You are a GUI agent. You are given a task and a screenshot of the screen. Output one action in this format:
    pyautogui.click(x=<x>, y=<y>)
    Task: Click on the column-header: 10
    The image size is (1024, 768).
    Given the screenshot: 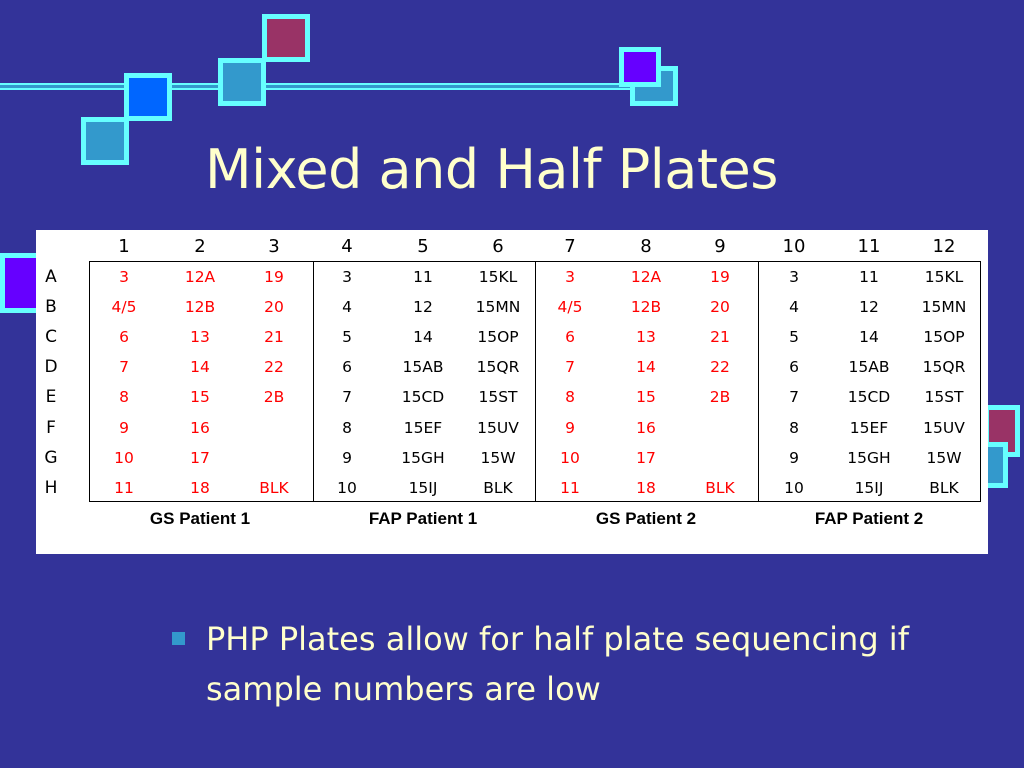 What is the action you would take?
    pyautogui.click(x=794, y=246)
    